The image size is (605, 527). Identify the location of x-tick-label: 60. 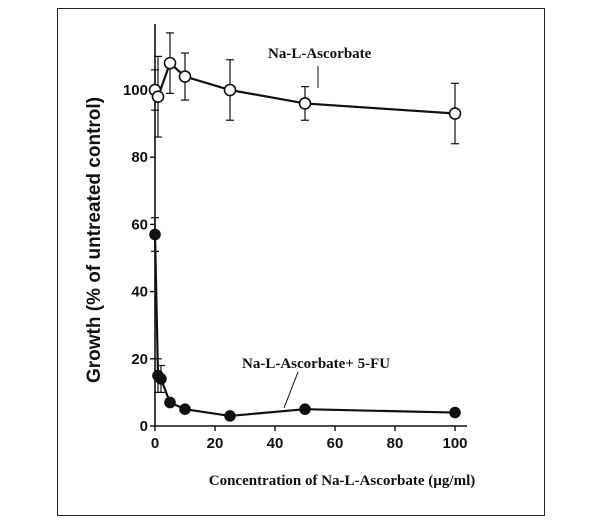
(335, 443).